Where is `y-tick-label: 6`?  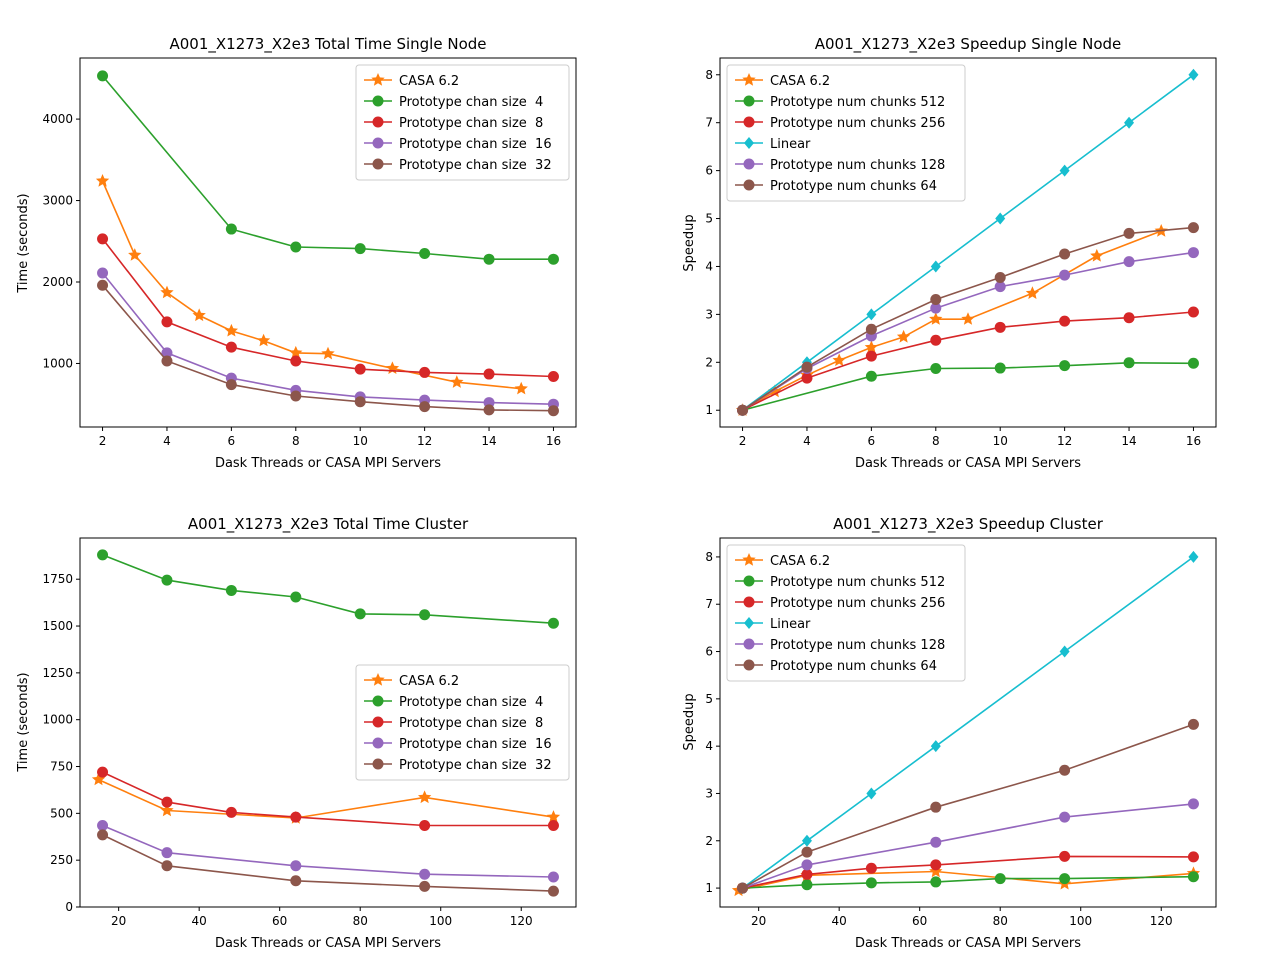
y-tick-label: 6 is located at coordinates (709, 652).